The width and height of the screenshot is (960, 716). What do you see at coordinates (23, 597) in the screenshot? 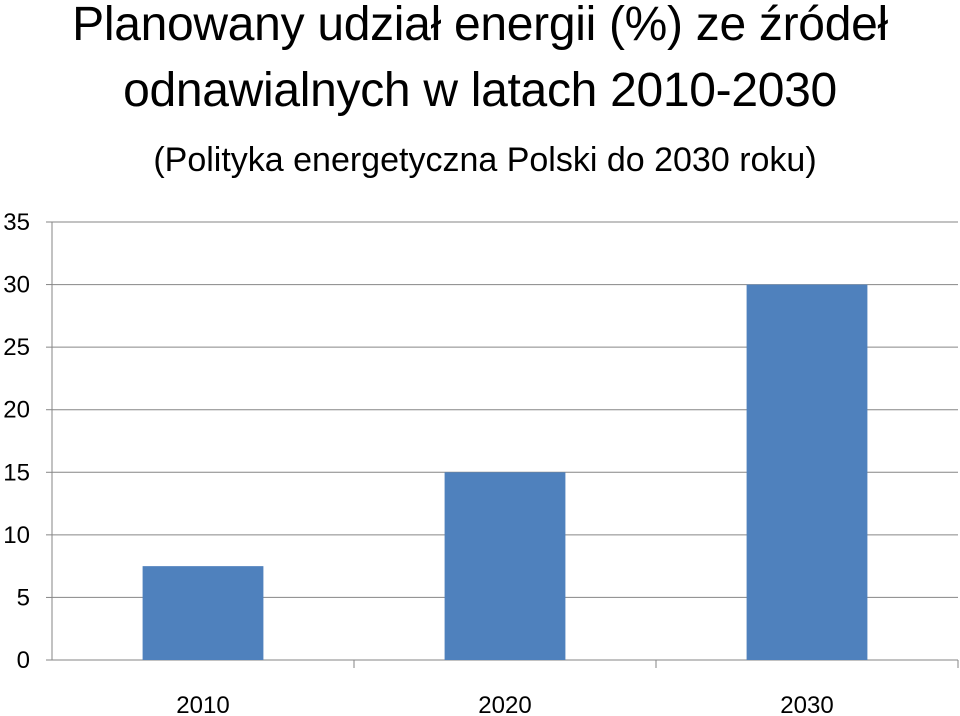
I see `y-tick-label: 5` at bounding box center [23, 597].